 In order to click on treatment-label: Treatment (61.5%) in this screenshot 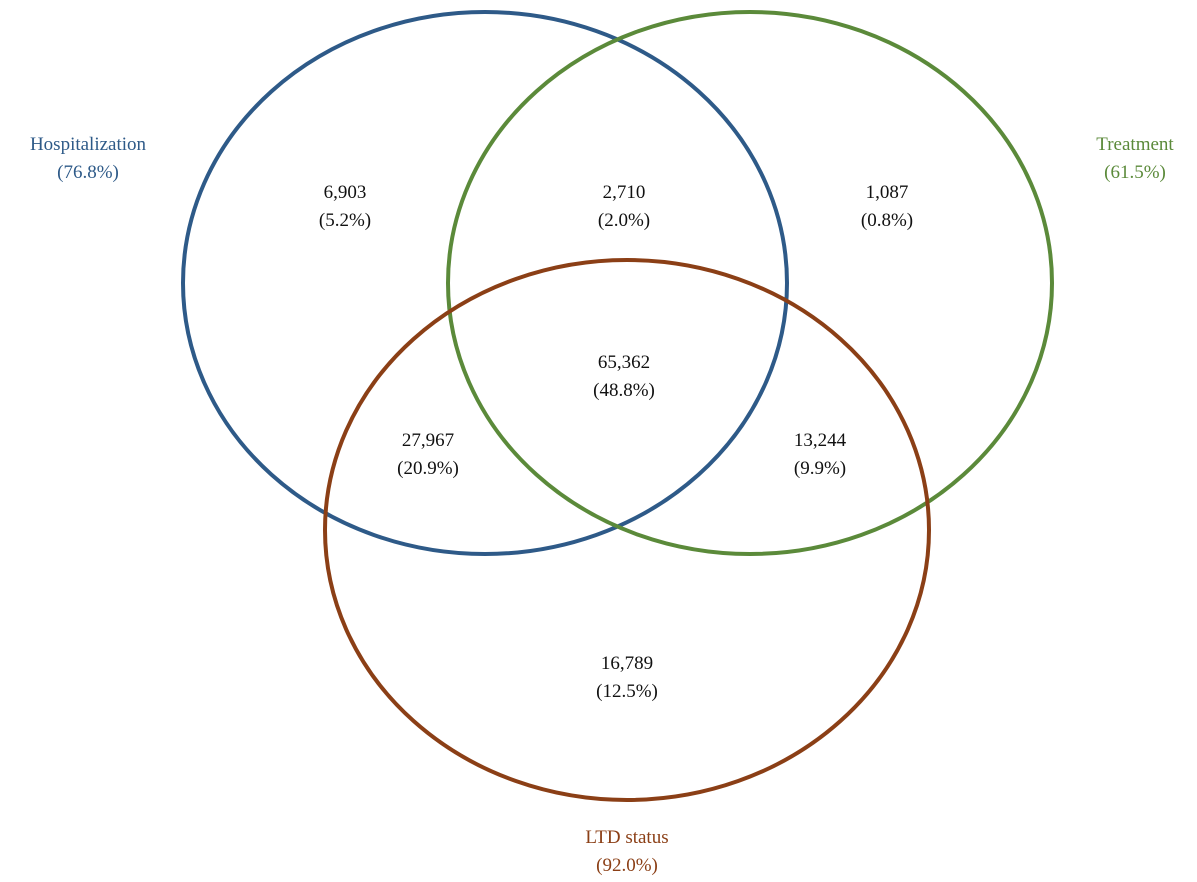, I will do `click(1135, 158)`.